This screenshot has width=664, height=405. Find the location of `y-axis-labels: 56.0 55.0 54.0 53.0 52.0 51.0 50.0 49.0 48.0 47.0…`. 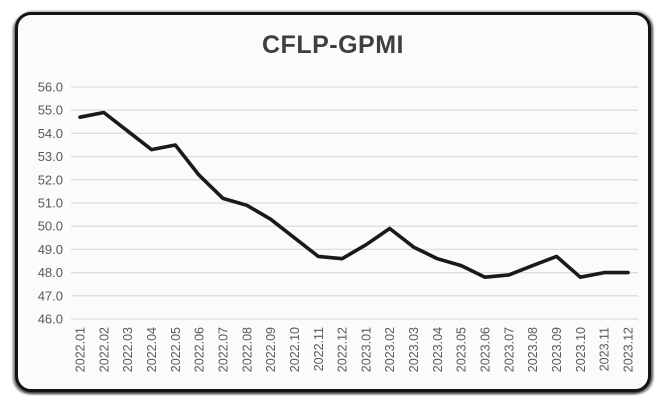

y-axis-labels: 56.0 55.0 54.0 53.0 52.0 51.0 50.0 49.0 48.0 47.0… is located at coordinates (50, 203).